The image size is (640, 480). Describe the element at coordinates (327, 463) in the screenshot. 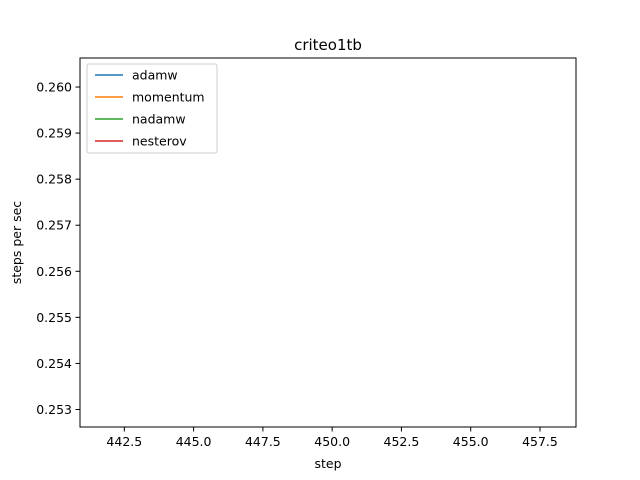

I see `x-axis-label: step` at that location.